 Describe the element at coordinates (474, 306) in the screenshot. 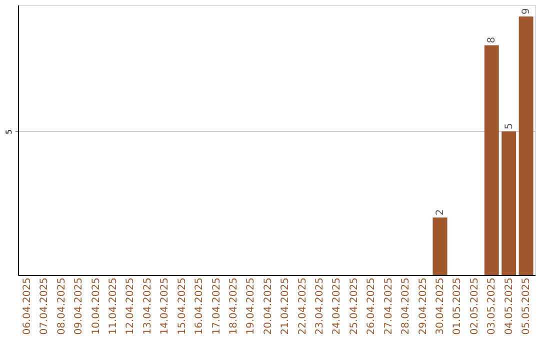

I see `x-tick-label: 02.05.2025` at that location.